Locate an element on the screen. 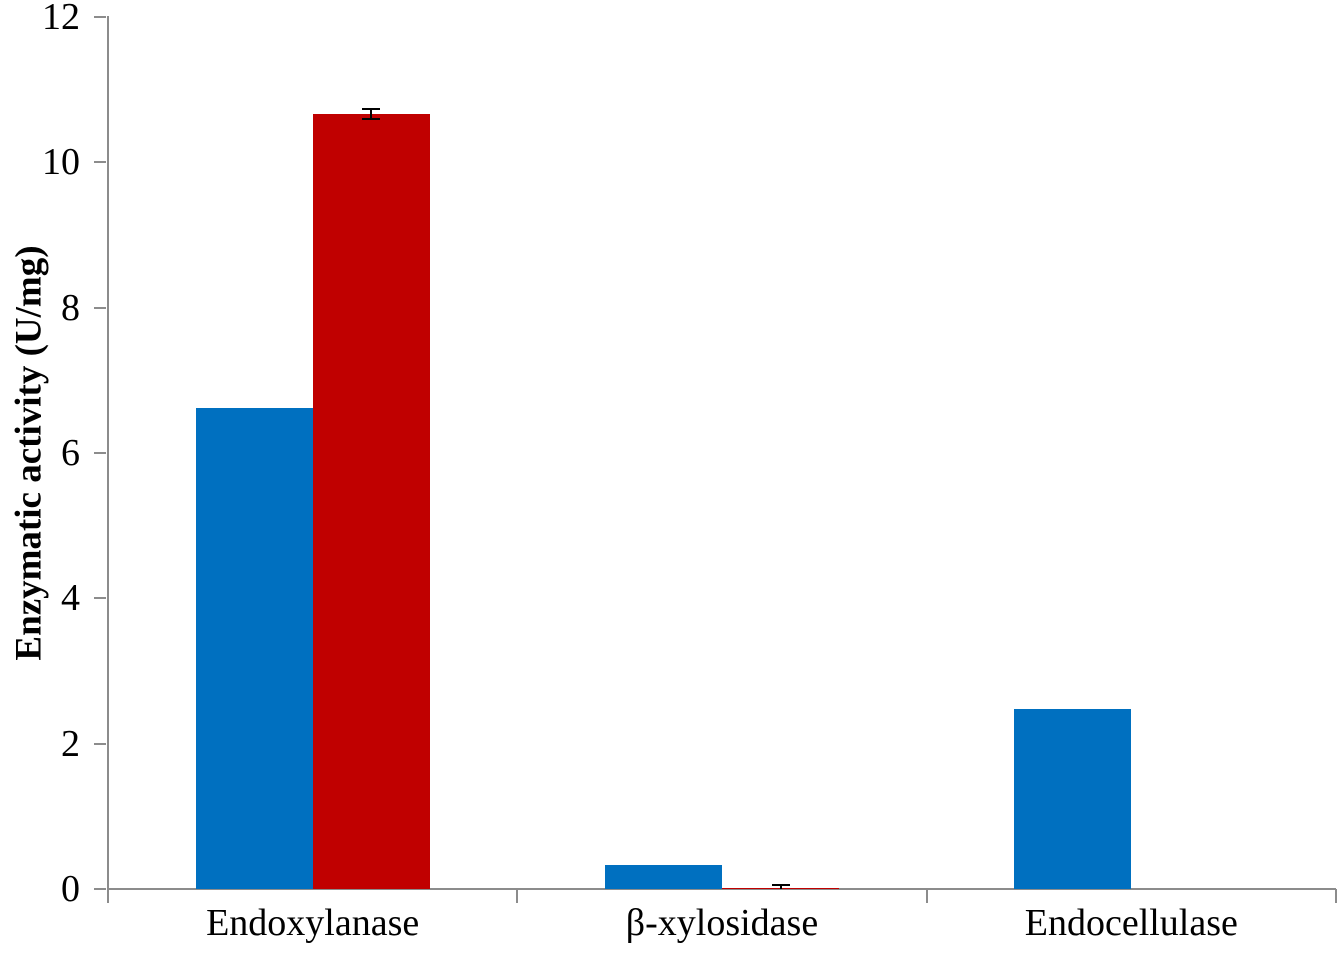 The width and height of the screenshot is (1341, 955). category-label: β-xylosidase is located at coordinates (722, 923).